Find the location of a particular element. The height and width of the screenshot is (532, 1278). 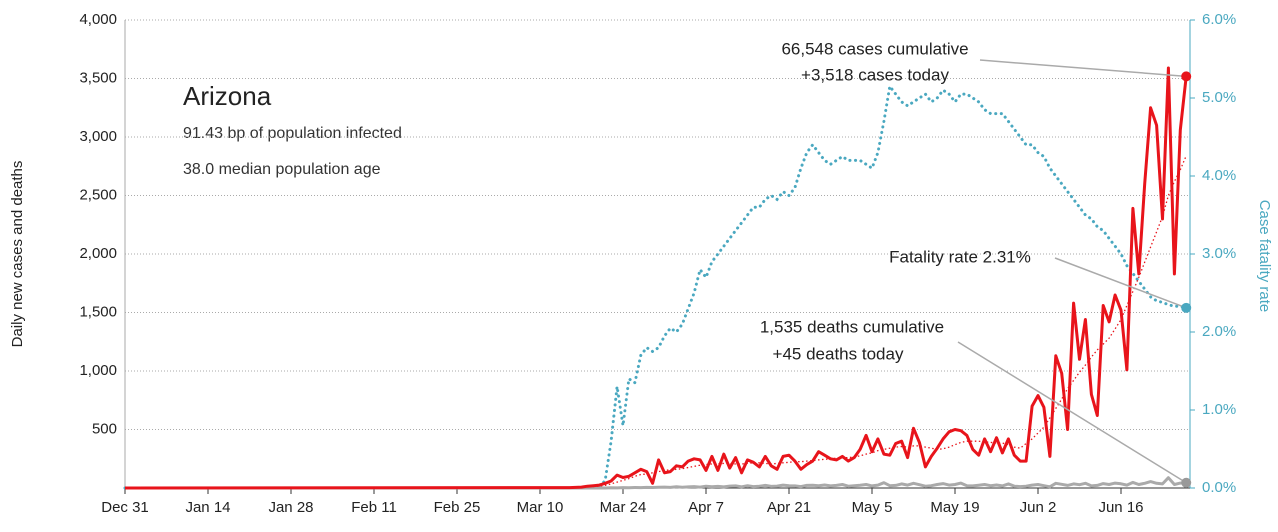

x-tick-label: Jun 2 is located at coordinates (1038, 507).